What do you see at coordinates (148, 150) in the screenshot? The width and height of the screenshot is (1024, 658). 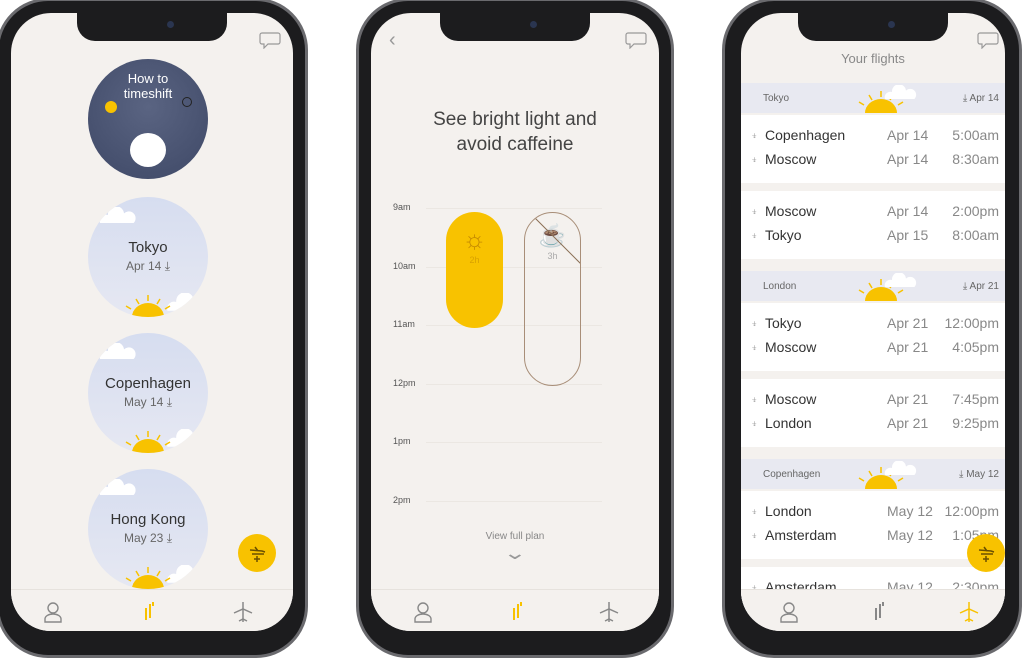 I see `smiling-face-illustration` at bounding box center [148, 150].